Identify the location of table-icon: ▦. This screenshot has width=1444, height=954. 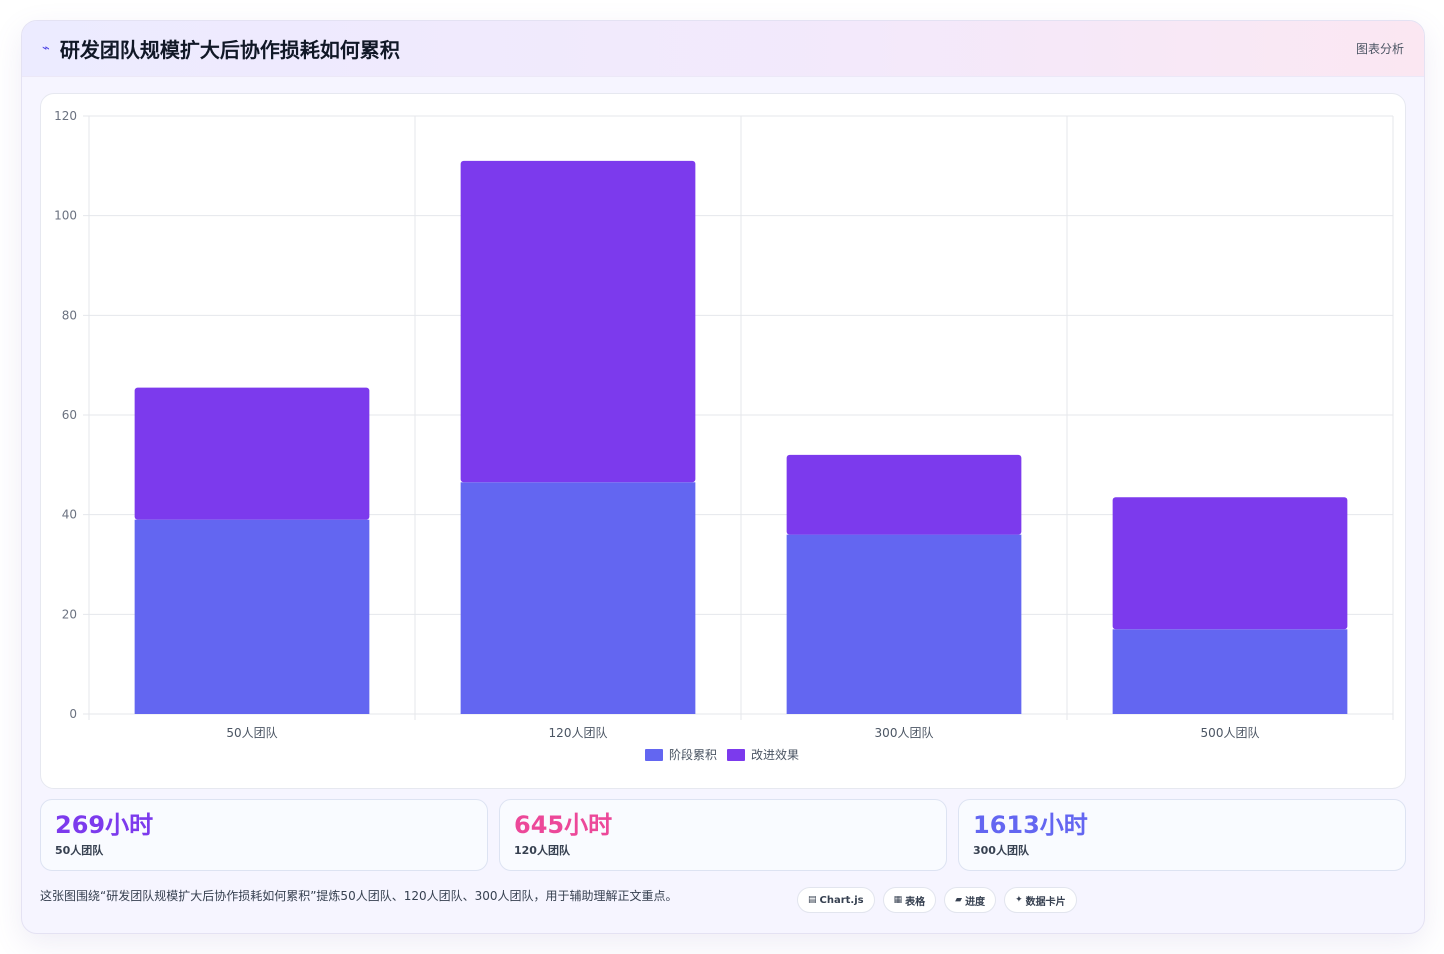
(898, 900).